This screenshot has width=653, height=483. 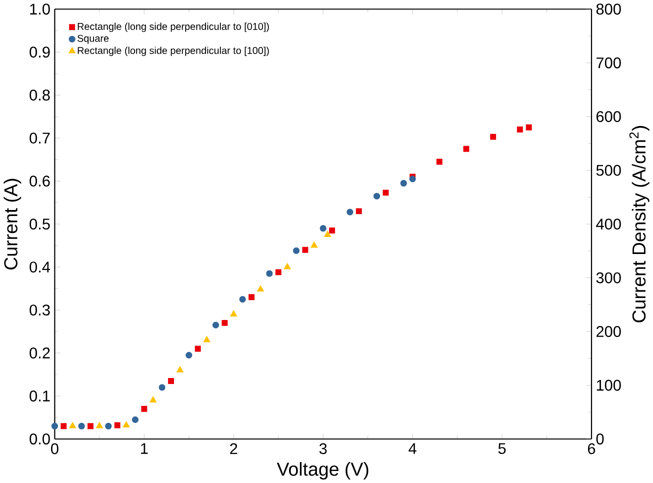 What do you see at coordinates (40, 438) in the screenshot?
I see `y-tick-label: 0.0` at bounding box center [40, 438].